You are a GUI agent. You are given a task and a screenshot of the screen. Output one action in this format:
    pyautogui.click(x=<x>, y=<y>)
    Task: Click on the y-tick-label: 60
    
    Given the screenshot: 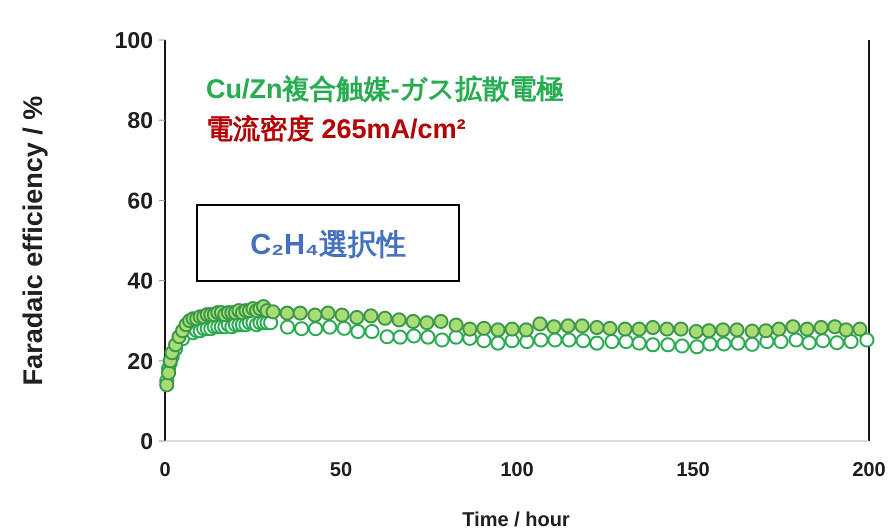 What is the action you would take?
    pyautogui.click(x=140, y=200)
    